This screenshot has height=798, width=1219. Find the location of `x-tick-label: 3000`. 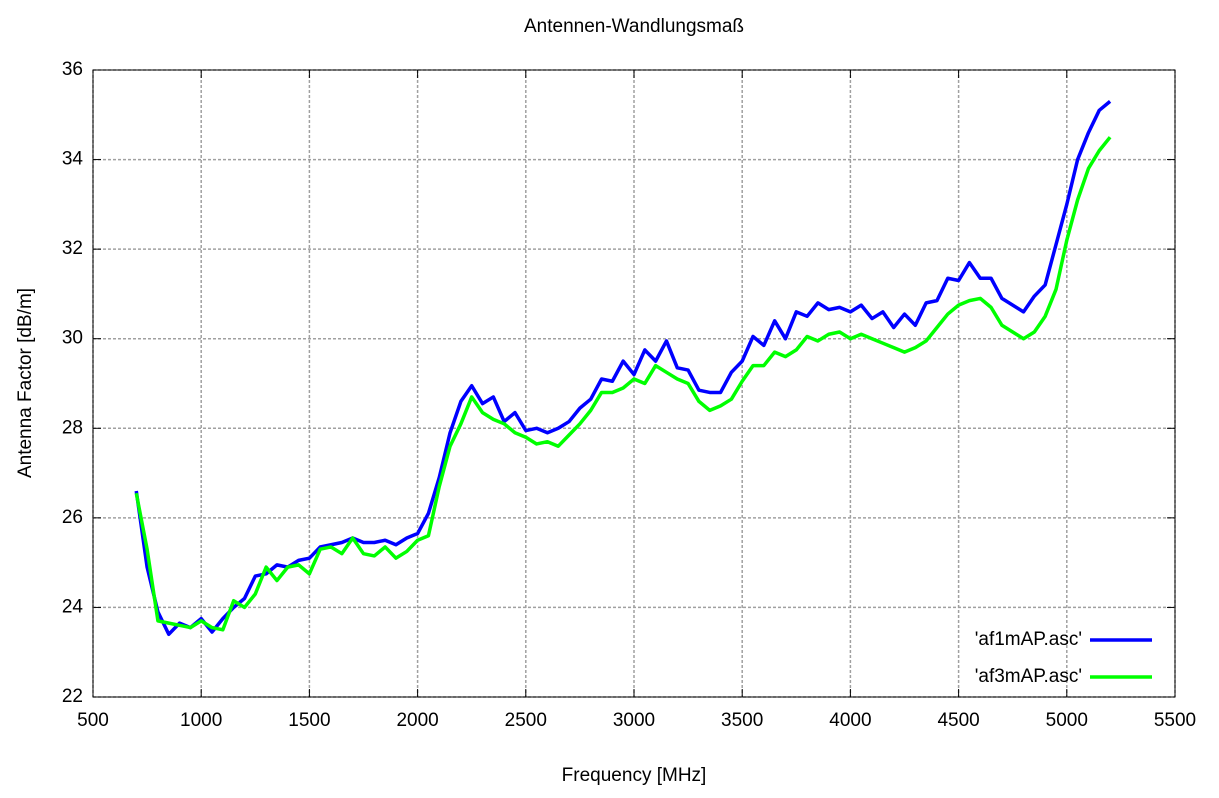

x-tick-label: 3000 is located at coordinates (634, 720).